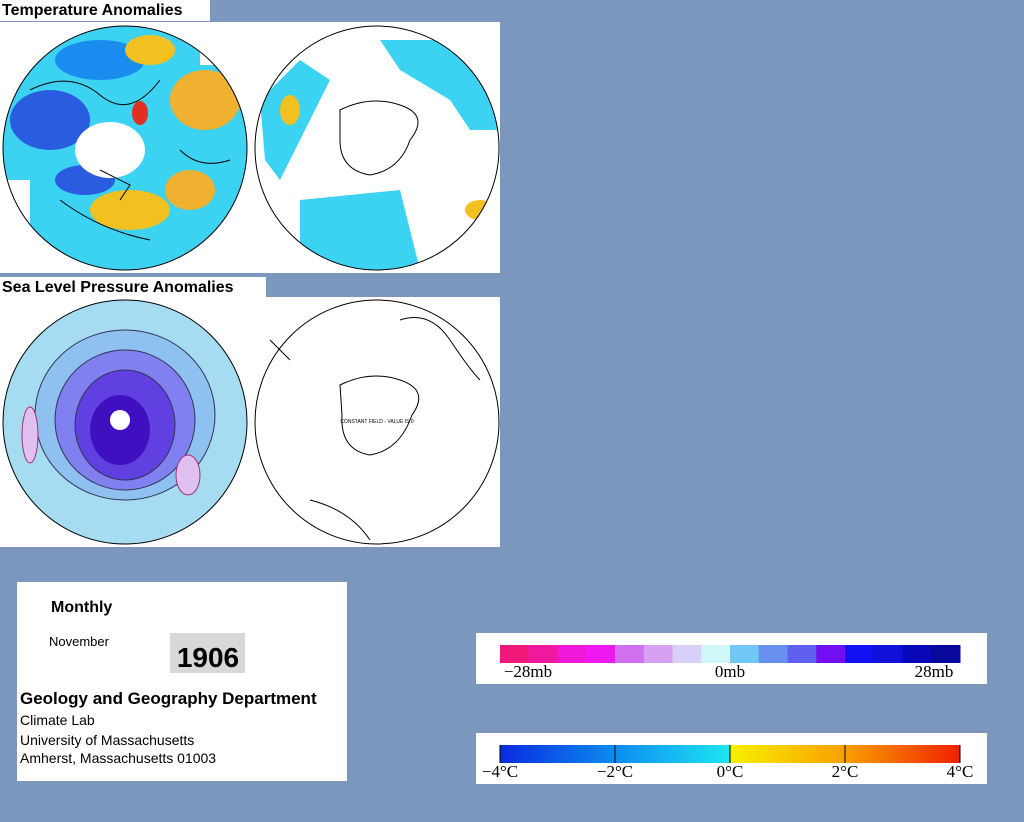 The height and width of the screenshot is (822, 1024). I want to click on nh-pressure-map, so click(125, 422).